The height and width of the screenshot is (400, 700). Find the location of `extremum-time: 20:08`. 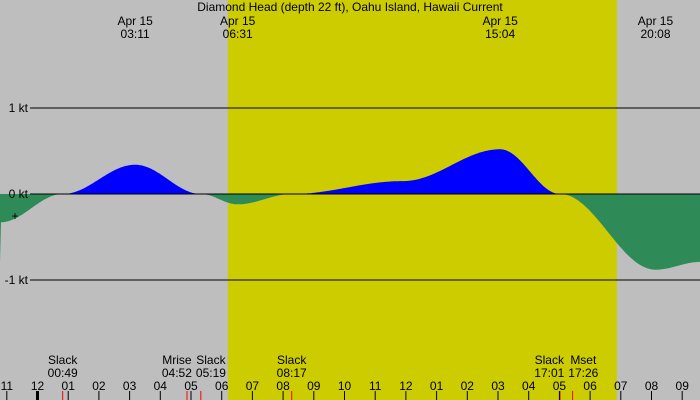

extremum-time: 20:08 is located at coordinates (655, 34).